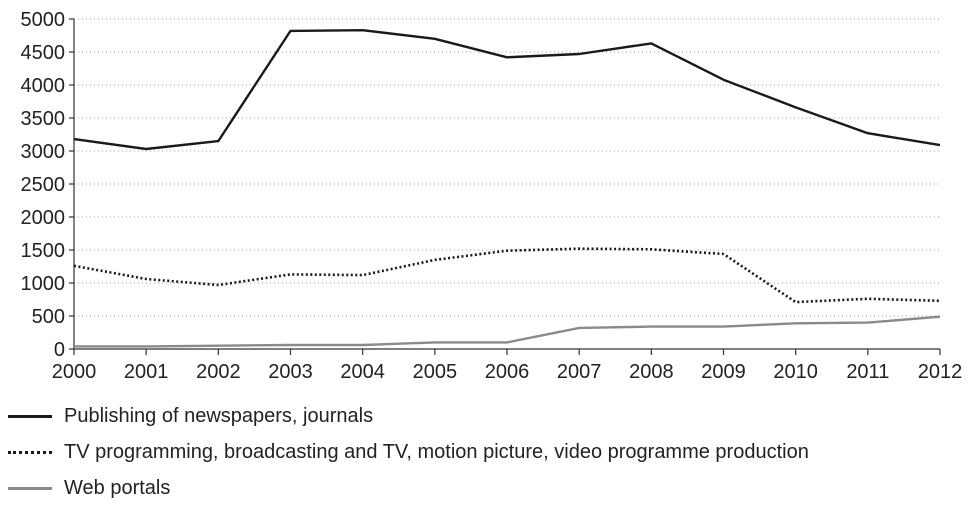 The image size is (969, 506). Describe the element at coordinates (290, 372) in the screenshot. I see `x-tick-label: 2003` at that location.